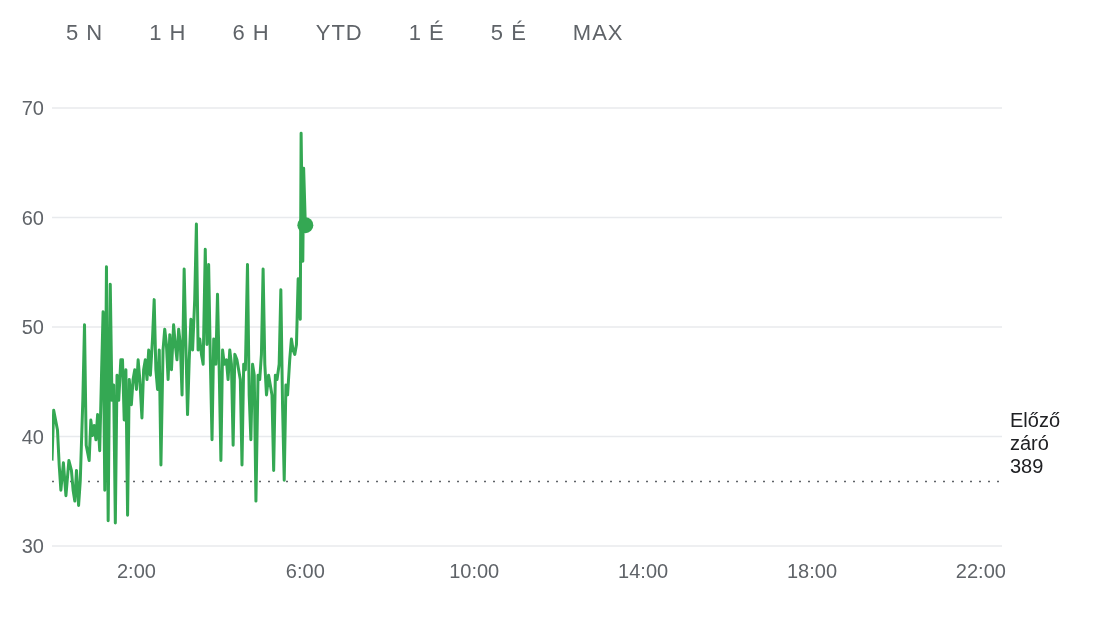 The width and height of the screenshot is (1110, 624). Describe the element at coordinates (32, 217) in the screenshot. I see `y-tick-label: 60` at that location.